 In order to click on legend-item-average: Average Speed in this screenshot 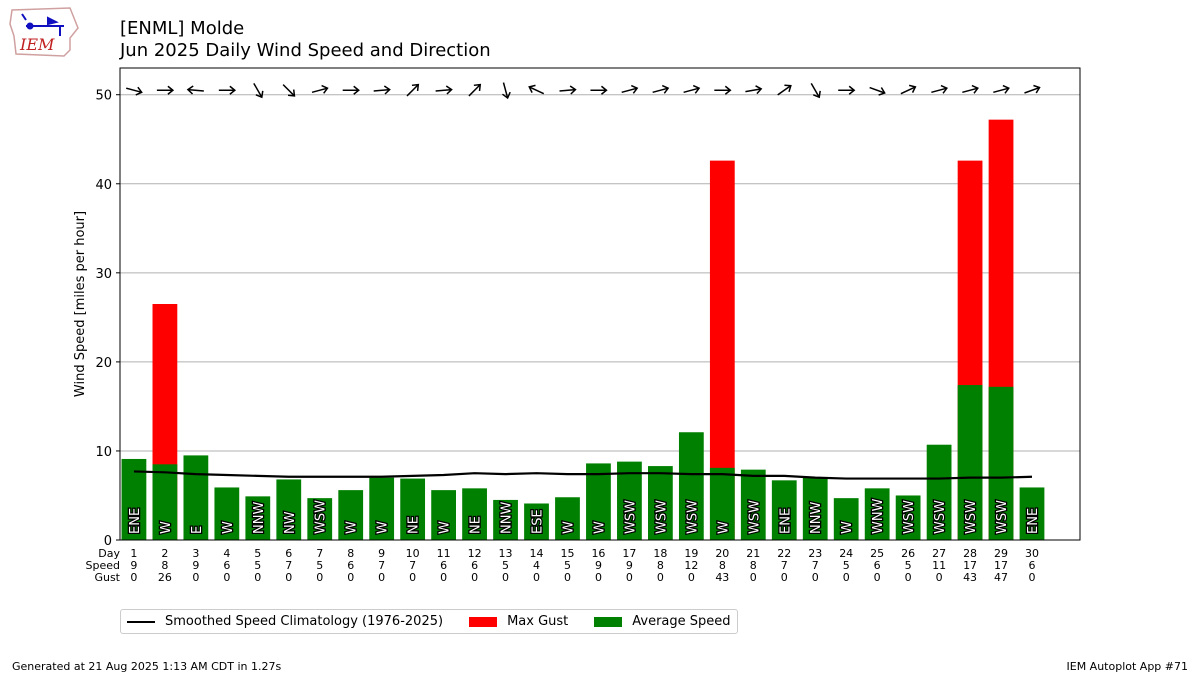, I will do `click(662, 621)`.